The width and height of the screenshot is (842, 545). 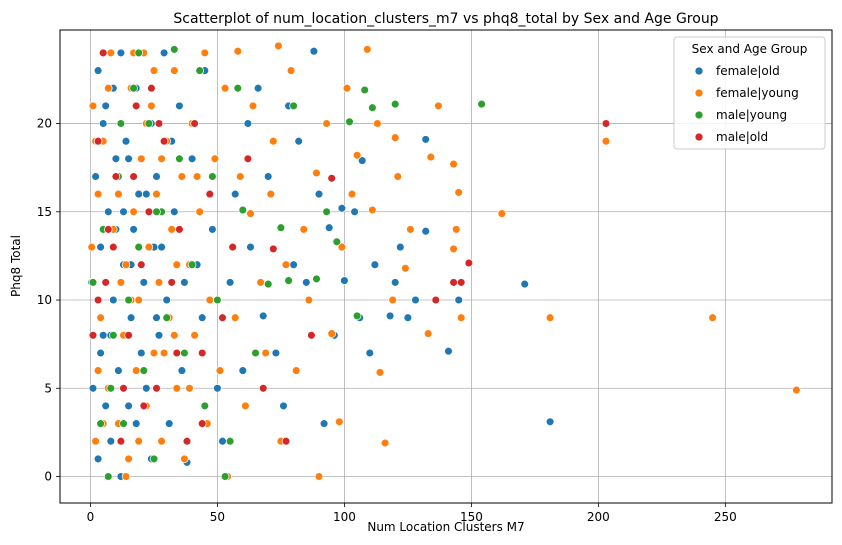 I want to click on legend-label: male|old, so click(x=742, y=137).